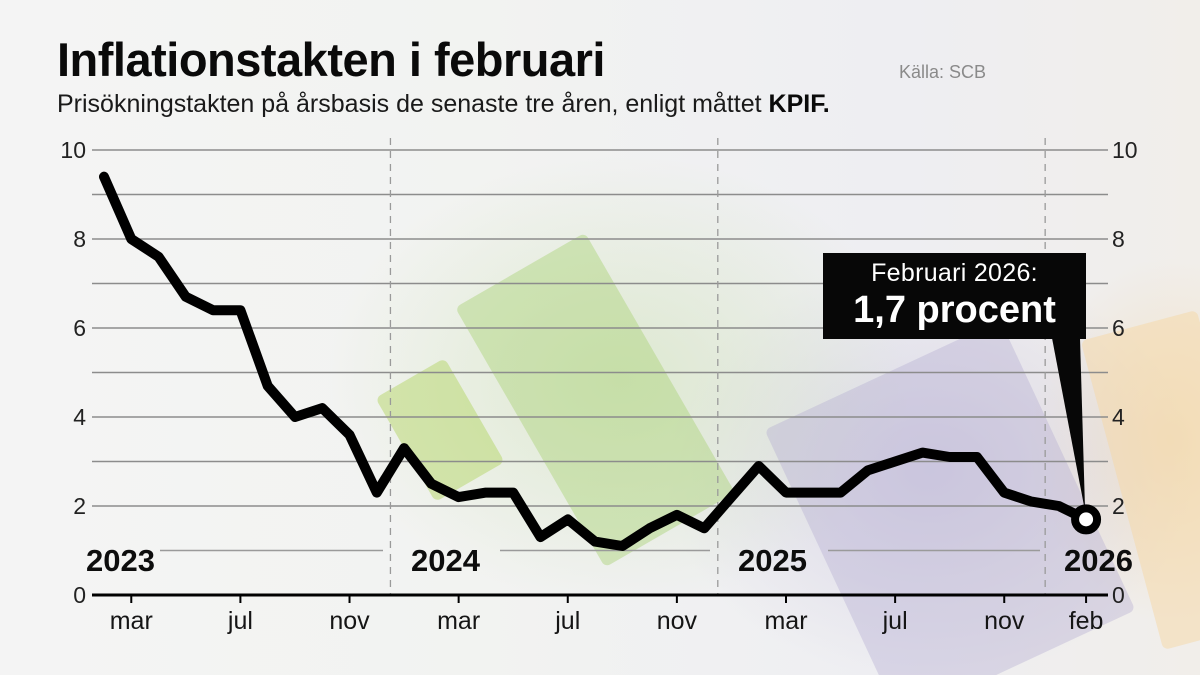  What do you see at coordinates (1098, 560) in the screenshot?
I see `year-label: 2026` at bounding box center [1098, 560].